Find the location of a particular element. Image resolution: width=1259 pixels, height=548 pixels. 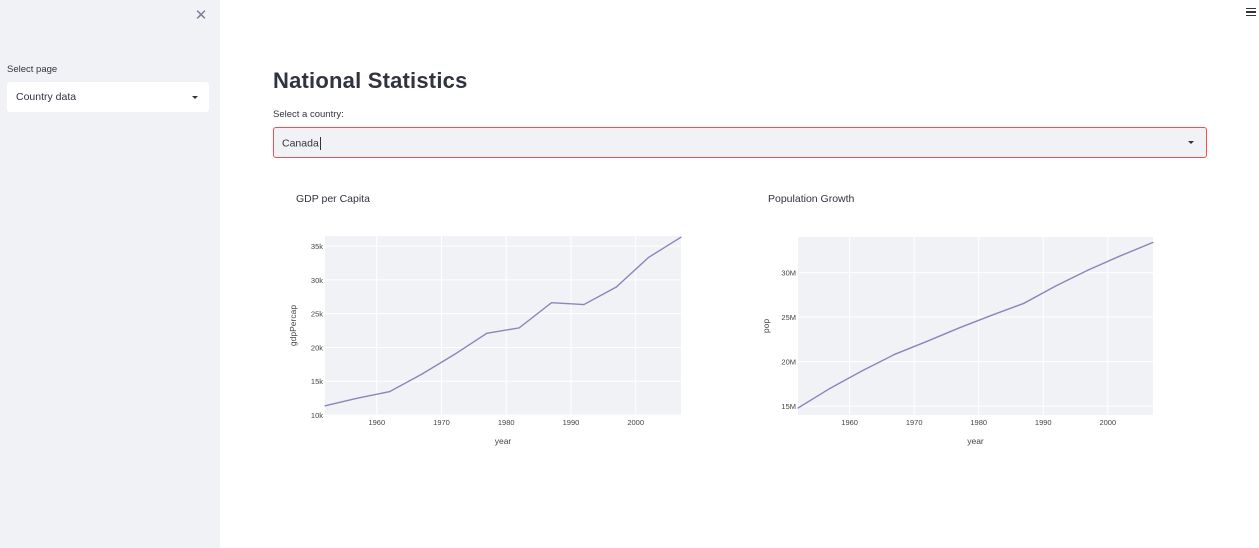

country-select-value: Canada is located at coordinates (301, 143).